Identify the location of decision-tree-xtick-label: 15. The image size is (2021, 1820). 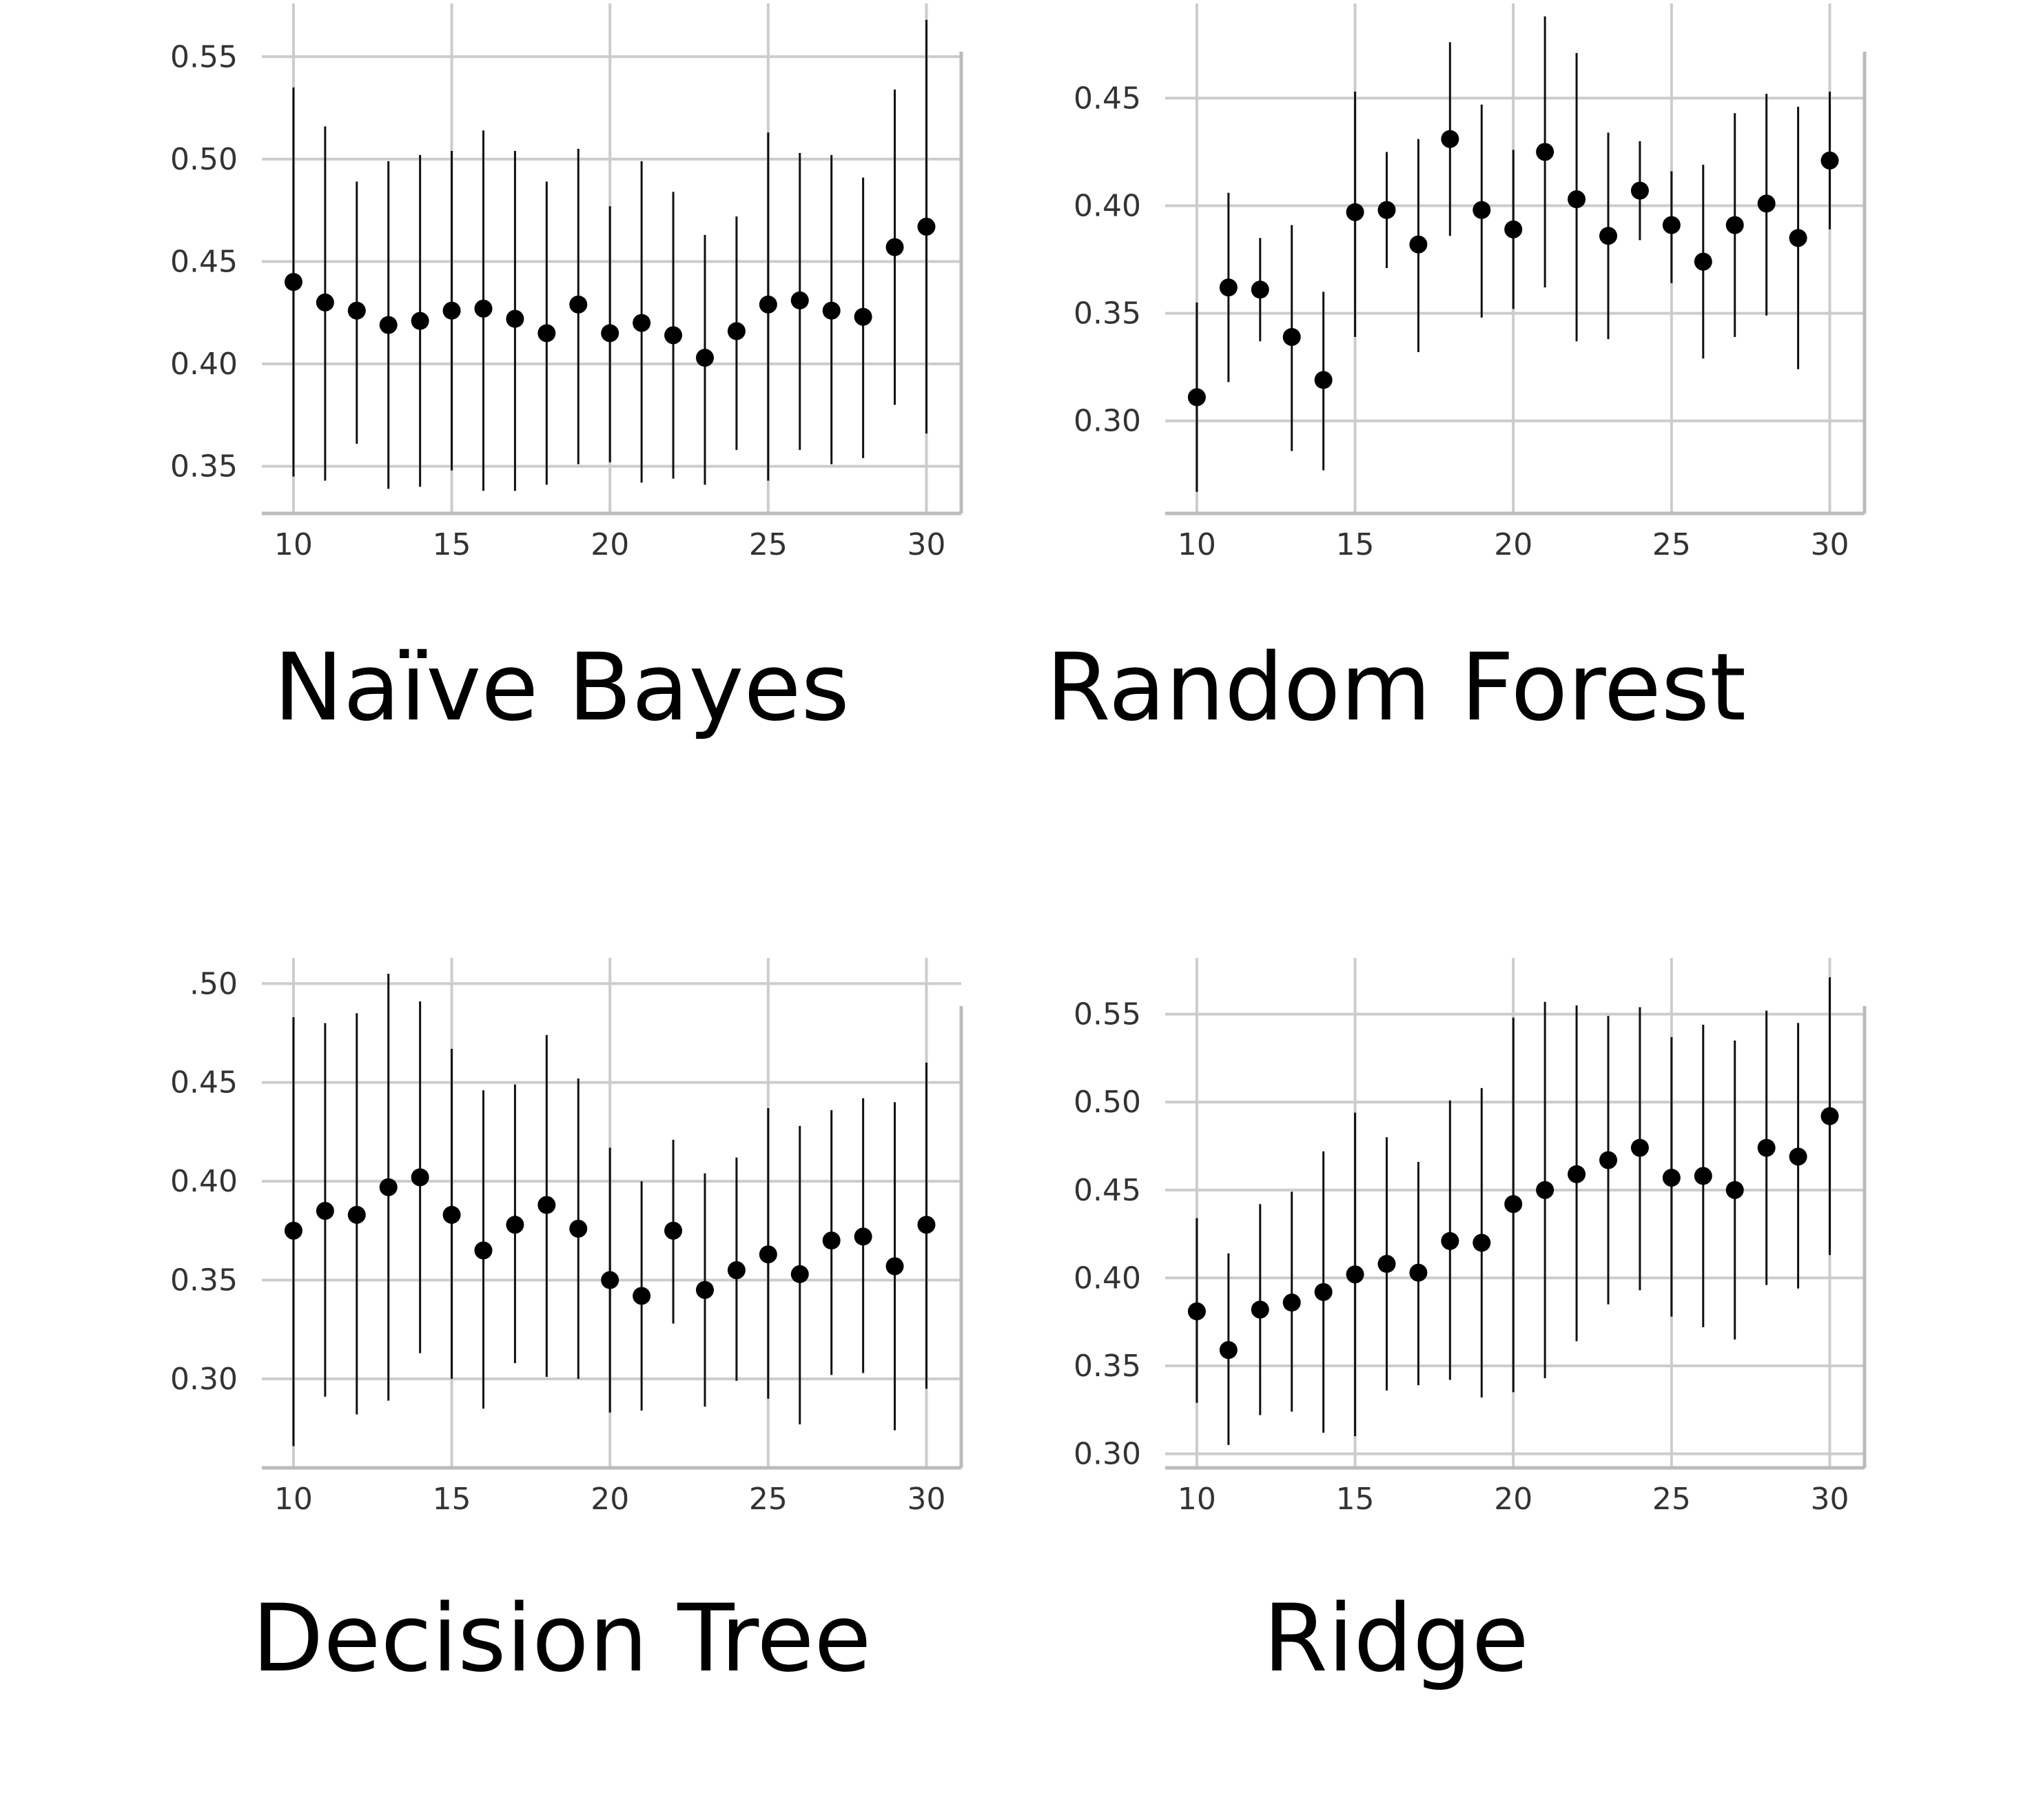
(452, 1499).